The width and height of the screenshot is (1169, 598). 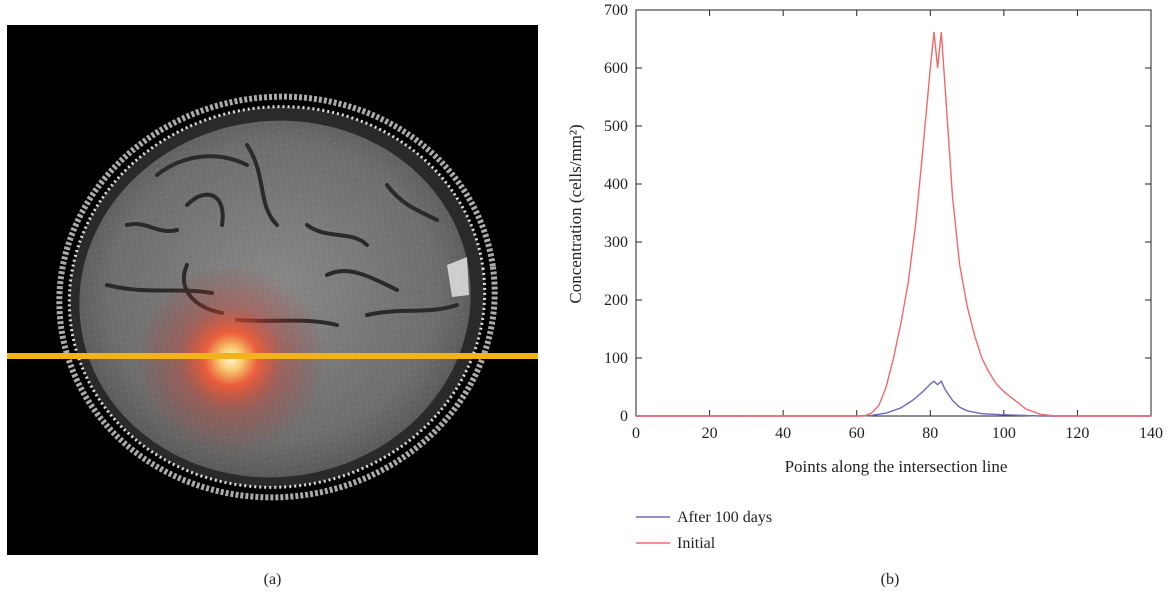 What do you see at coordinates (616, 126) in the screenshot?
I see `y-tick-label: 500` at bounding box center [616, 126].